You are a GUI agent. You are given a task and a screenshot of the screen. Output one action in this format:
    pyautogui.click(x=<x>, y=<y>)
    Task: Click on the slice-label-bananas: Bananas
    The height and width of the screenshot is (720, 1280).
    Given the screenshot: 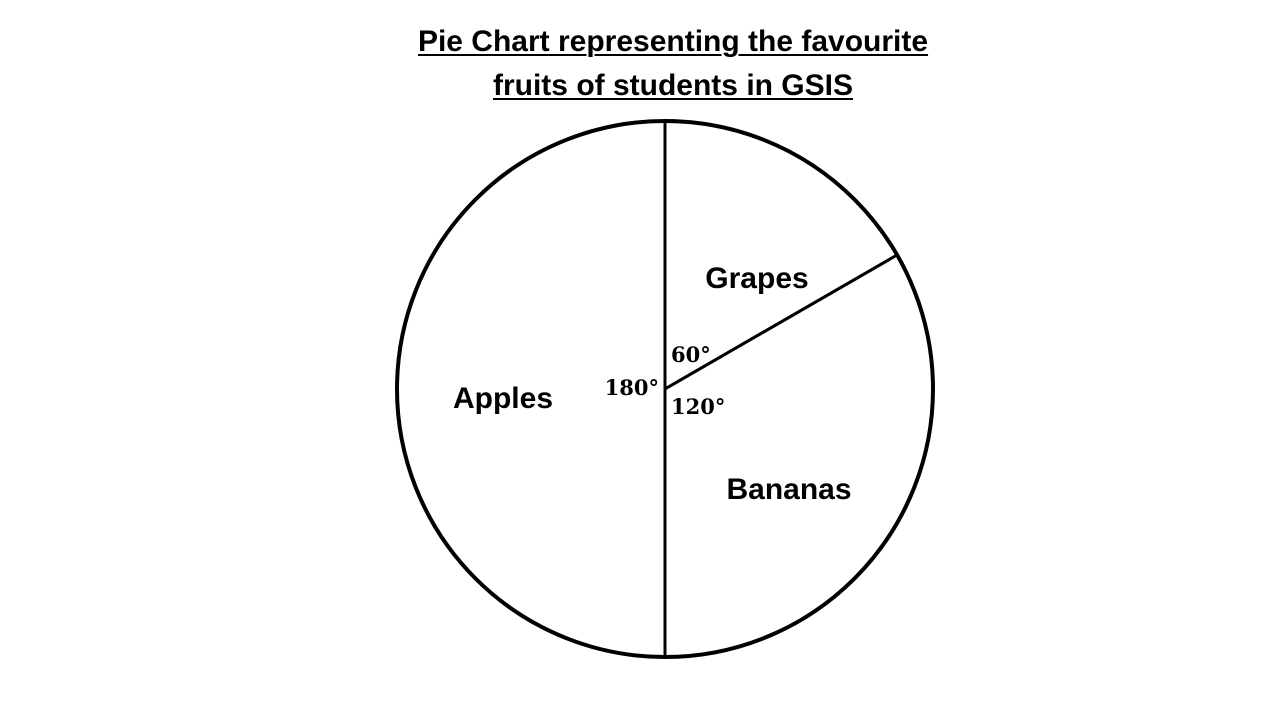 What is the action you would take?
    pyautogui.click(x=788, y=489)
    